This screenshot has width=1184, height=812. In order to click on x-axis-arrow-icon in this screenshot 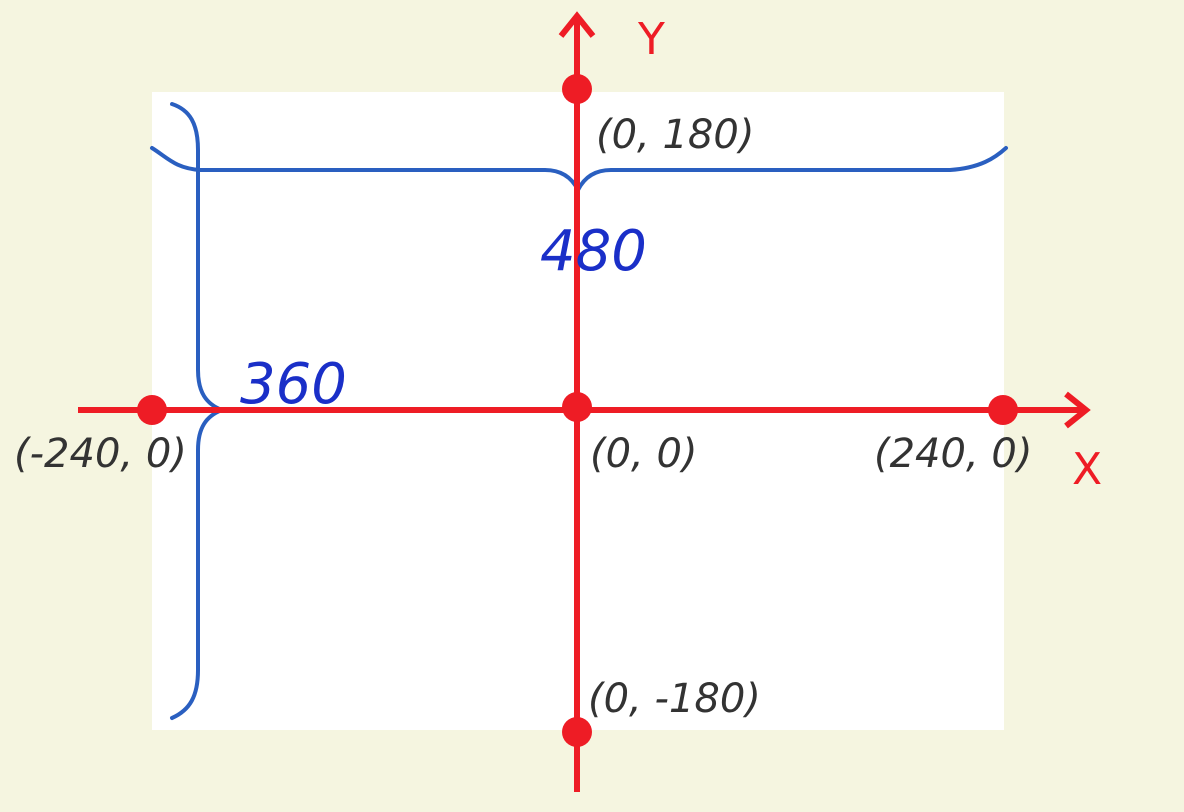, I will do `click(1077, 410)`.